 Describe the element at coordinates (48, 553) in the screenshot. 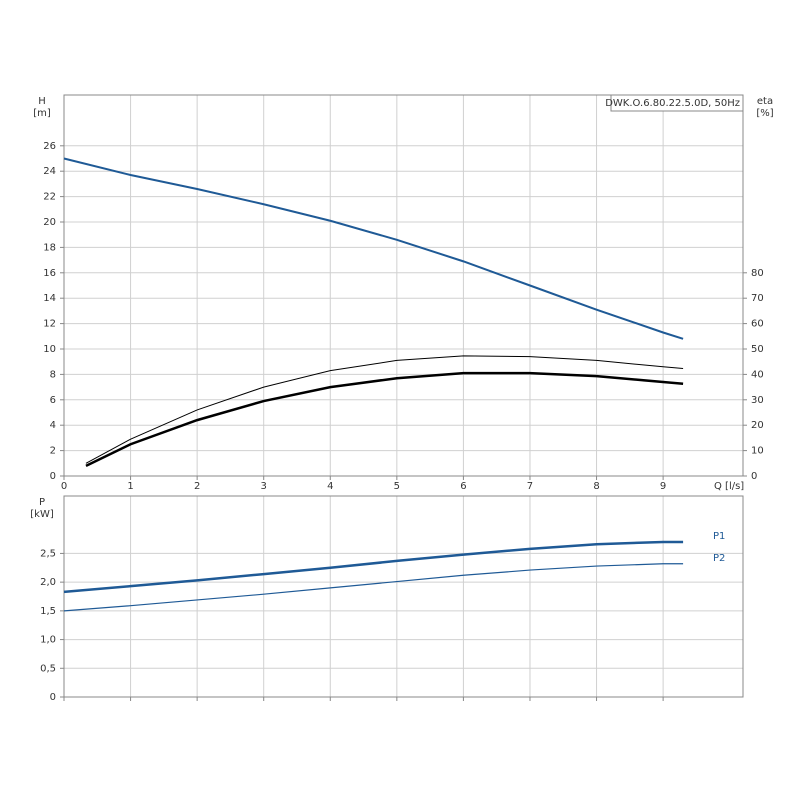

I see `y-tick-label: 2,5` at that location.